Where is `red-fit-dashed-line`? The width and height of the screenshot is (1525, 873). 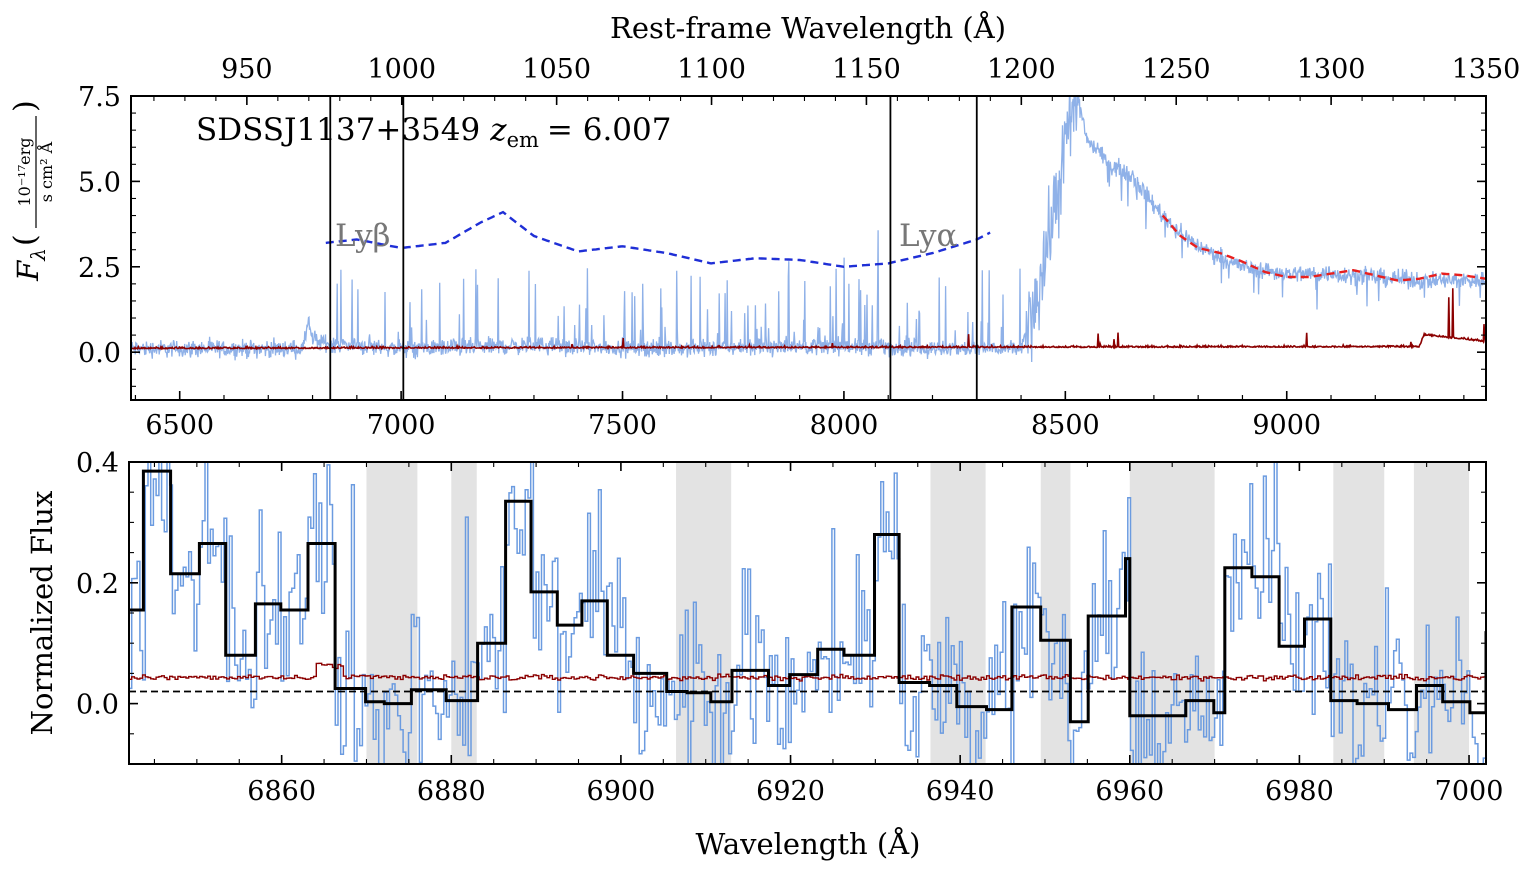 red-fit-dashed-line is located at coordinates (1323, 248).